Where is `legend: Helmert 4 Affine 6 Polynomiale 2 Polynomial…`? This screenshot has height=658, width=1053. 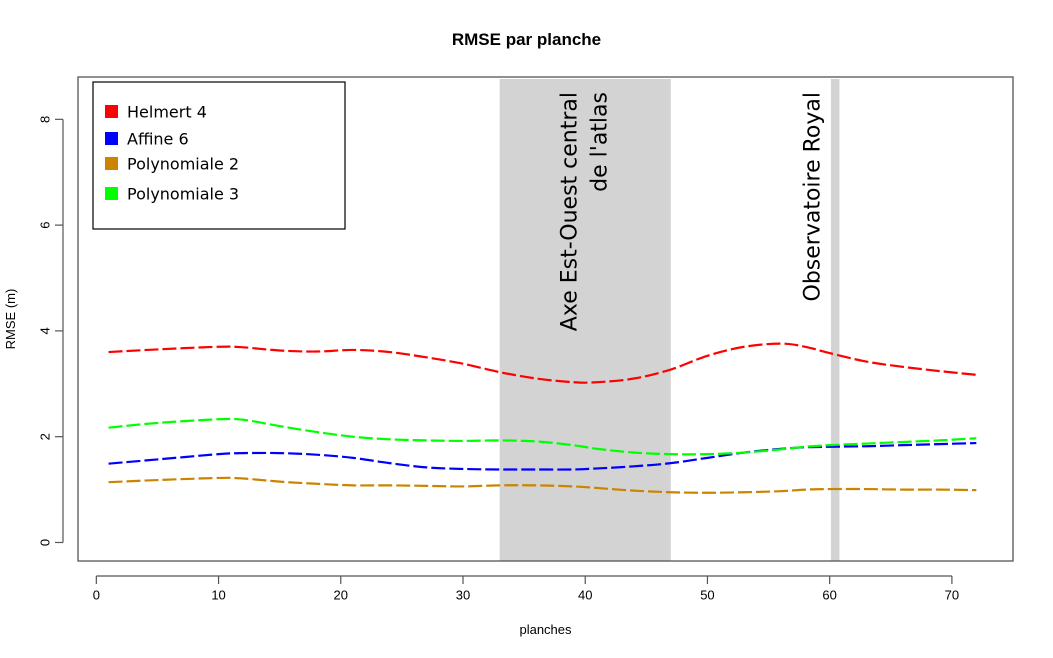
legend: Helmert 4 Affine 6 Polynomiale 2 Polynomial… is located at coordinates (219, 155).